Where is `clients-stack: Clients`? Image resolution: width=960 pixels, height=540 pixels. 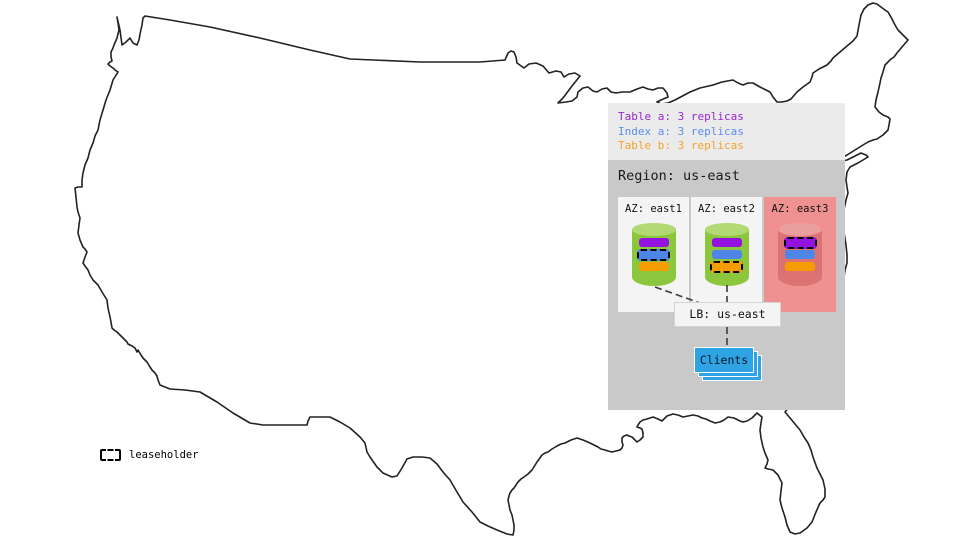
clients-stack: Clients is located at coordinates (729, 365).